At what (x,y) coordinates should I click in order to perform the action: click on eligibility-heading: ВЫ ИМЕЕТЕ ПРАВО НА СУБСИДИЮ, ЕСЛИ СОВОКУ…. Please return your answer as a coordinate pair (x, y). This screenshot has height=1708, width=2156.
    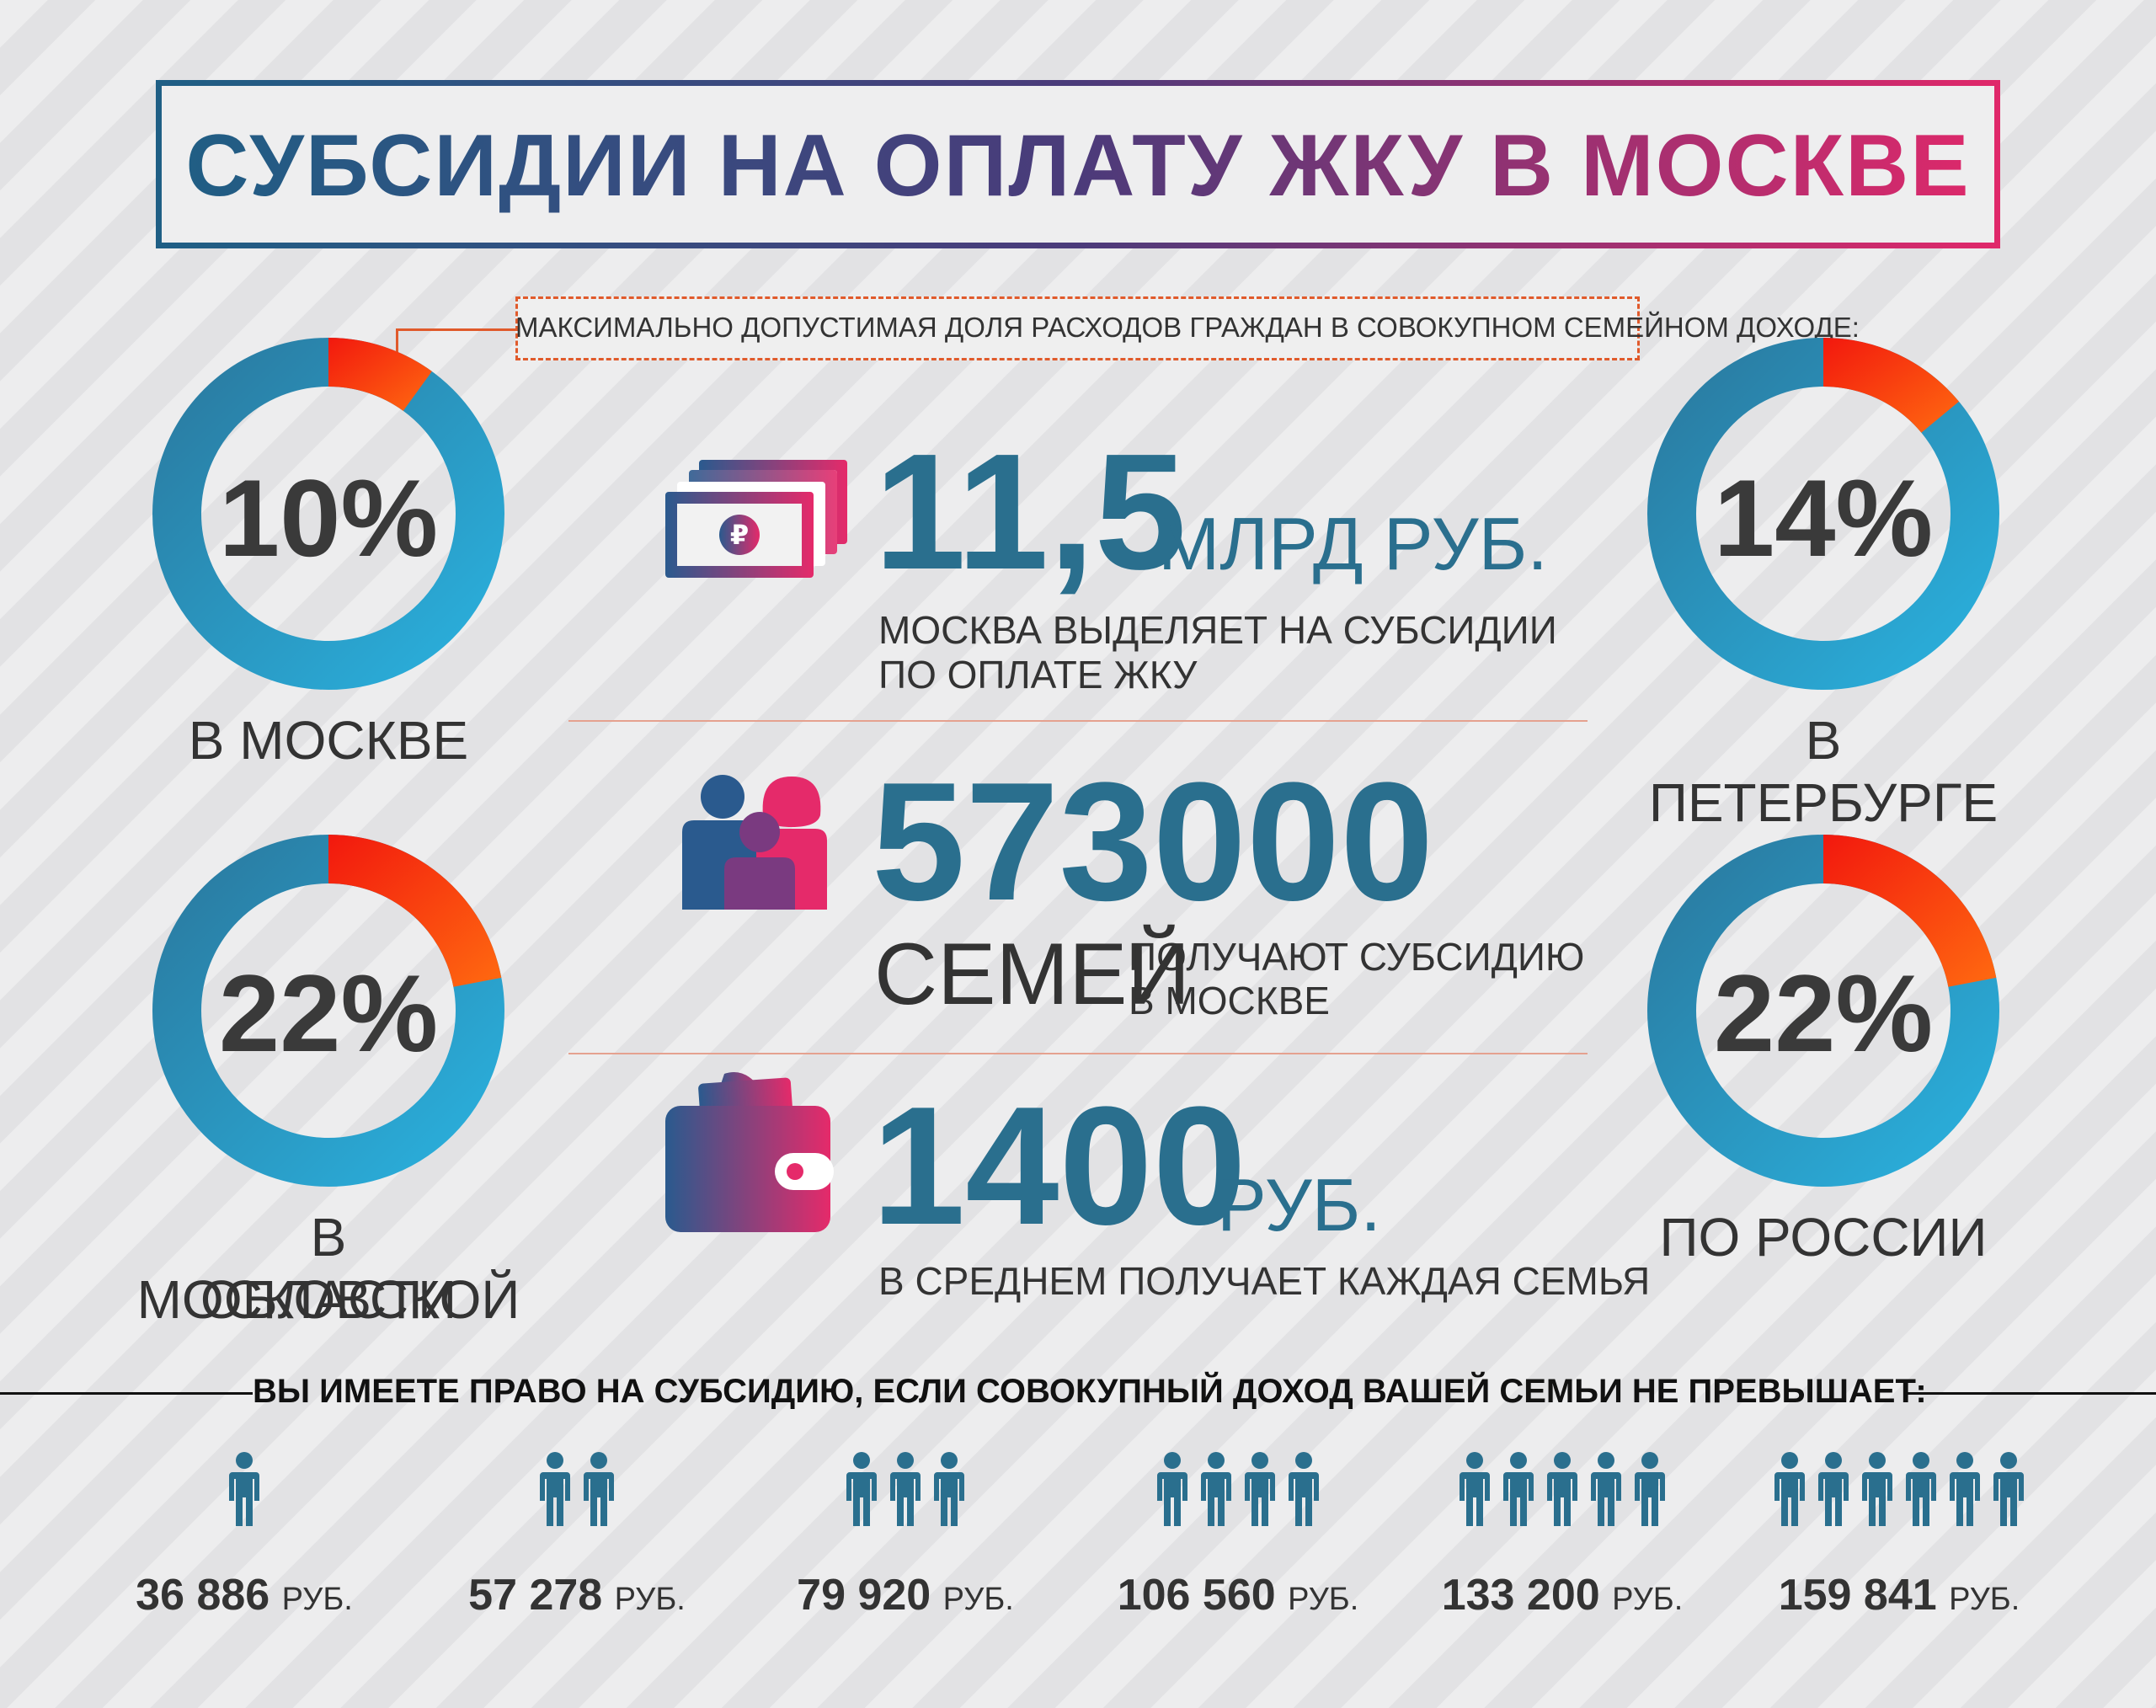
    Looking at the image, I should click on (1090, 1391).